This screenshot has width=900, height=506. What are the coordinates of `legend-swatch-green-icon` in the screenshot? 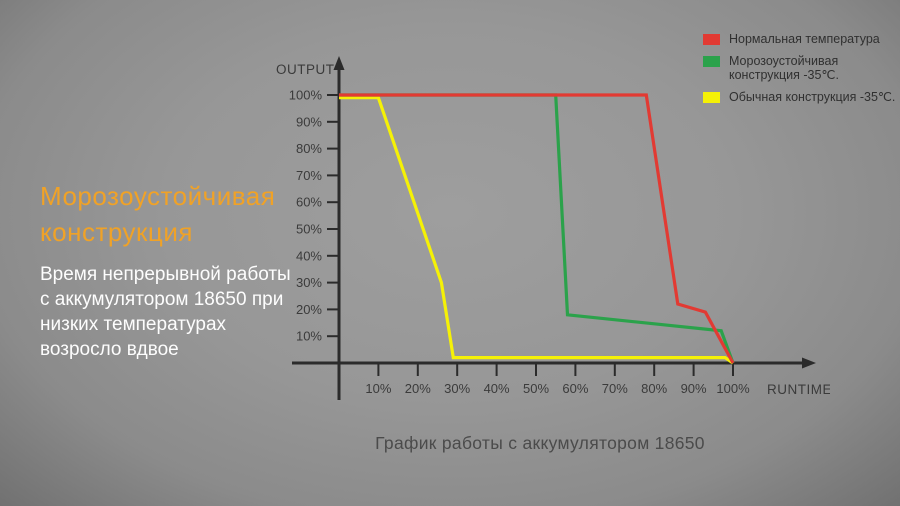 It's located at (711, 61).